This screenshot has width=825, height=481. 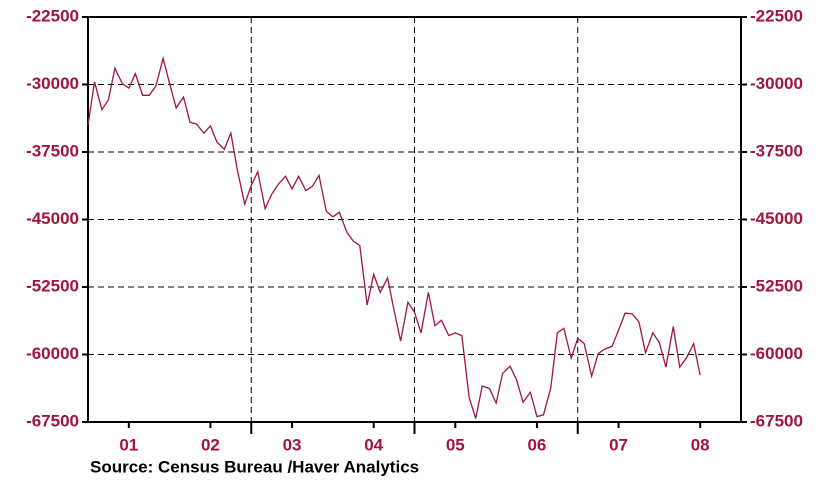 I want to click on y-tick-label: -37500, so click(x=52, y=150).